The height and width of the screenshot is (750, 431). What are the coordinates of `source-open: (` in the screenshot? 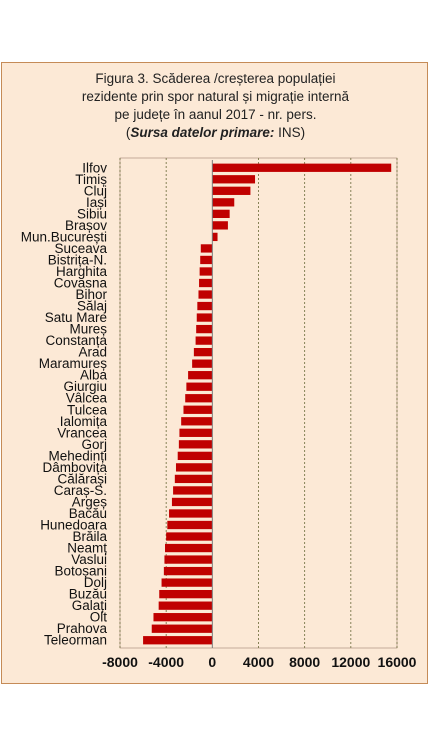 It's located at (128, 132).